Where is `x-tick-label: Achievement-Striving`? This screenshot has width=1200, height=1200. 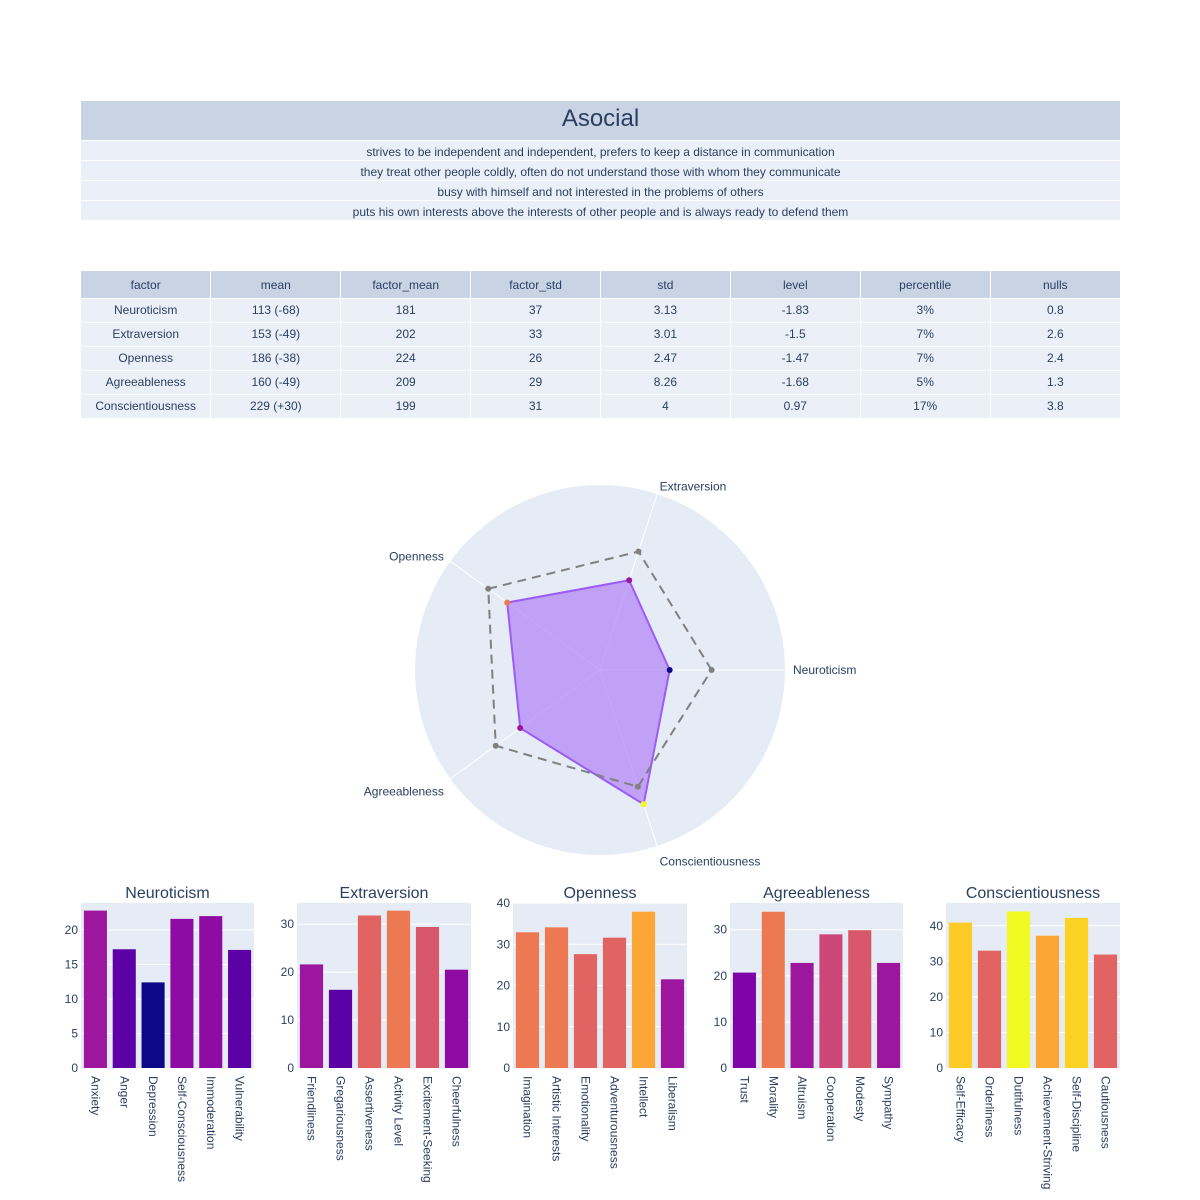
x-tick-label: Achievement-Striving is located at coordinates (1048, 1132).